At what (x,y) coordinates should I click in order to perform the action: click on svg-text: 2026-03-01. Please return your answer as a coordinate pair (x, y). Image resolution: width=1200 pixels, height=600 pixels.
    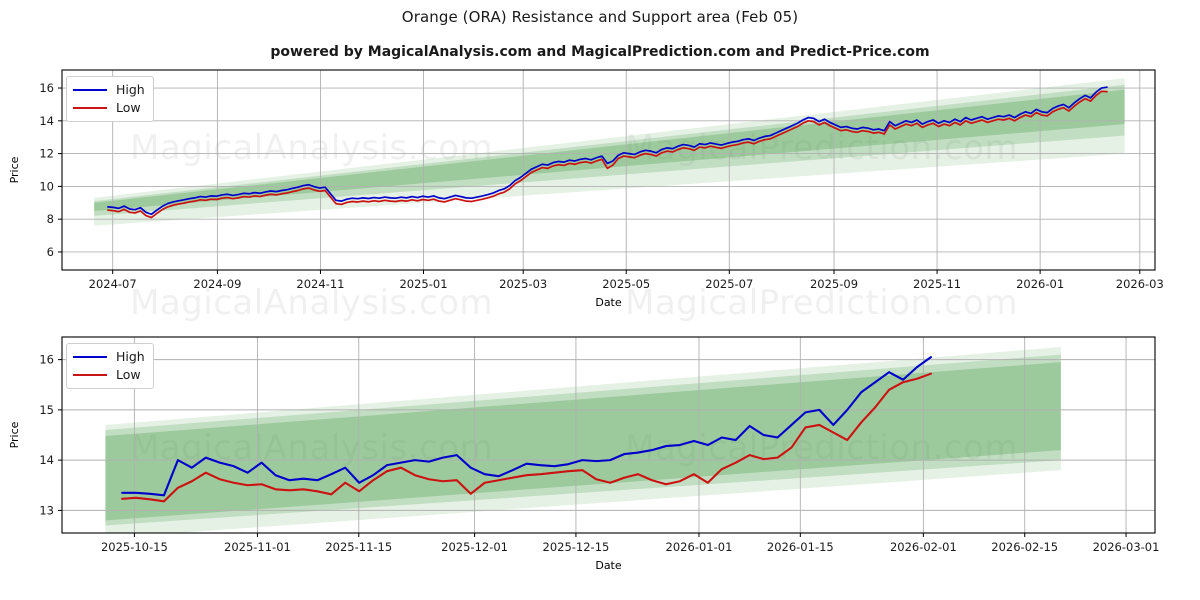
    Looking at the image, I should click on (1126, 547).